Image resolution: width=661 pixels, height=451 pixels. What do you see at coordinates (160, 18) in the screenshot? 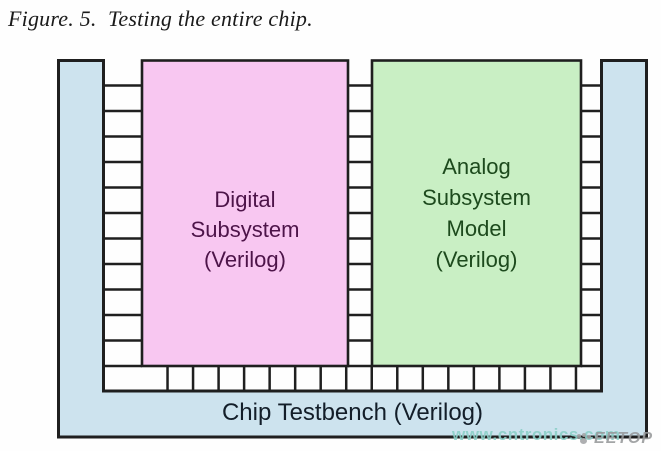
I see `figure-caption: Figure. 5. Testing the entire chip.` at bounding box center [160, 18].